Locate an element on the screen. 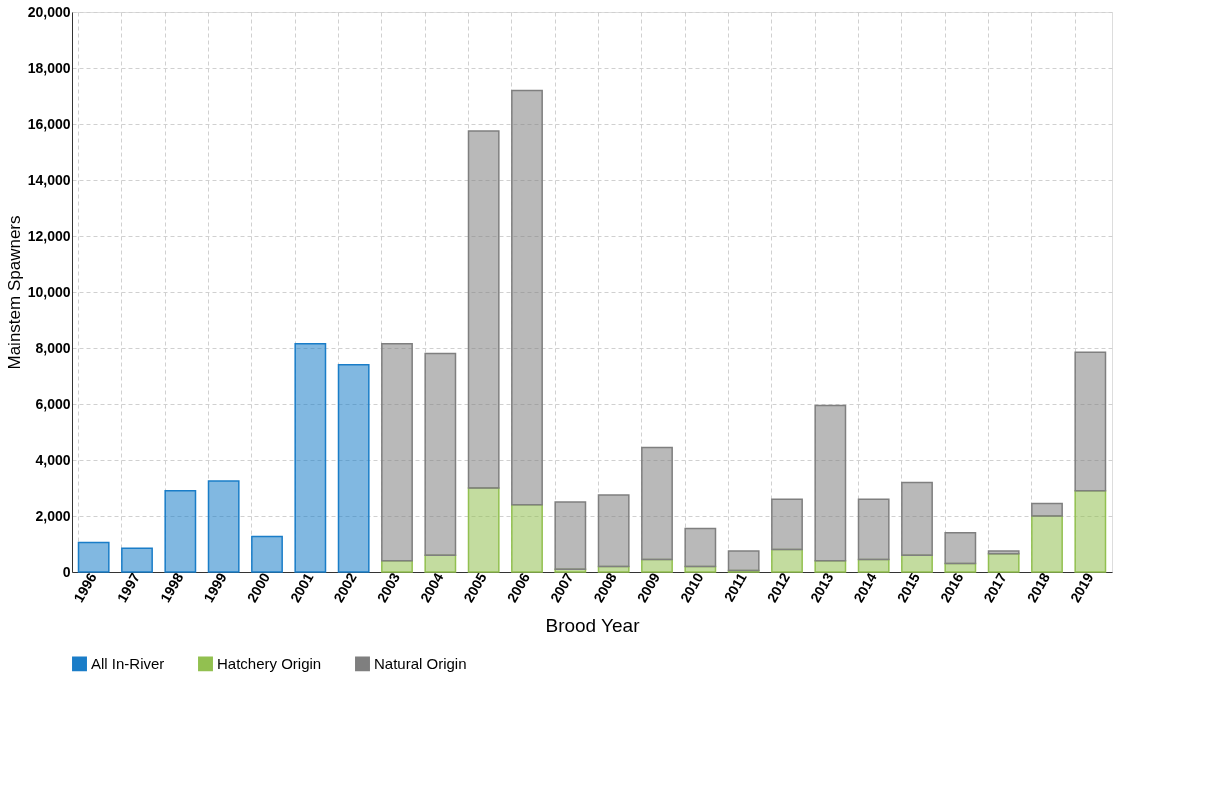 The width and height of the screenshot is (1206, 802). y-tick-label: 10,000 is located at coordinates (49, 291).